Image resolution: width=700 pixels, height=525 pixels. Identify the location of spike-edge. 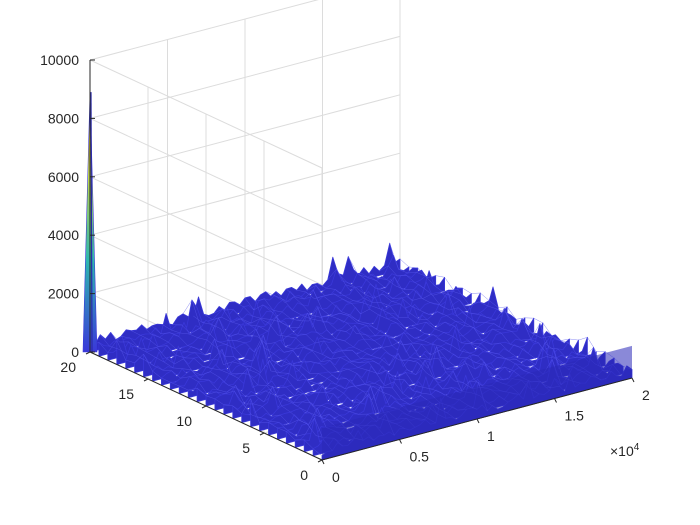
(91, 222).